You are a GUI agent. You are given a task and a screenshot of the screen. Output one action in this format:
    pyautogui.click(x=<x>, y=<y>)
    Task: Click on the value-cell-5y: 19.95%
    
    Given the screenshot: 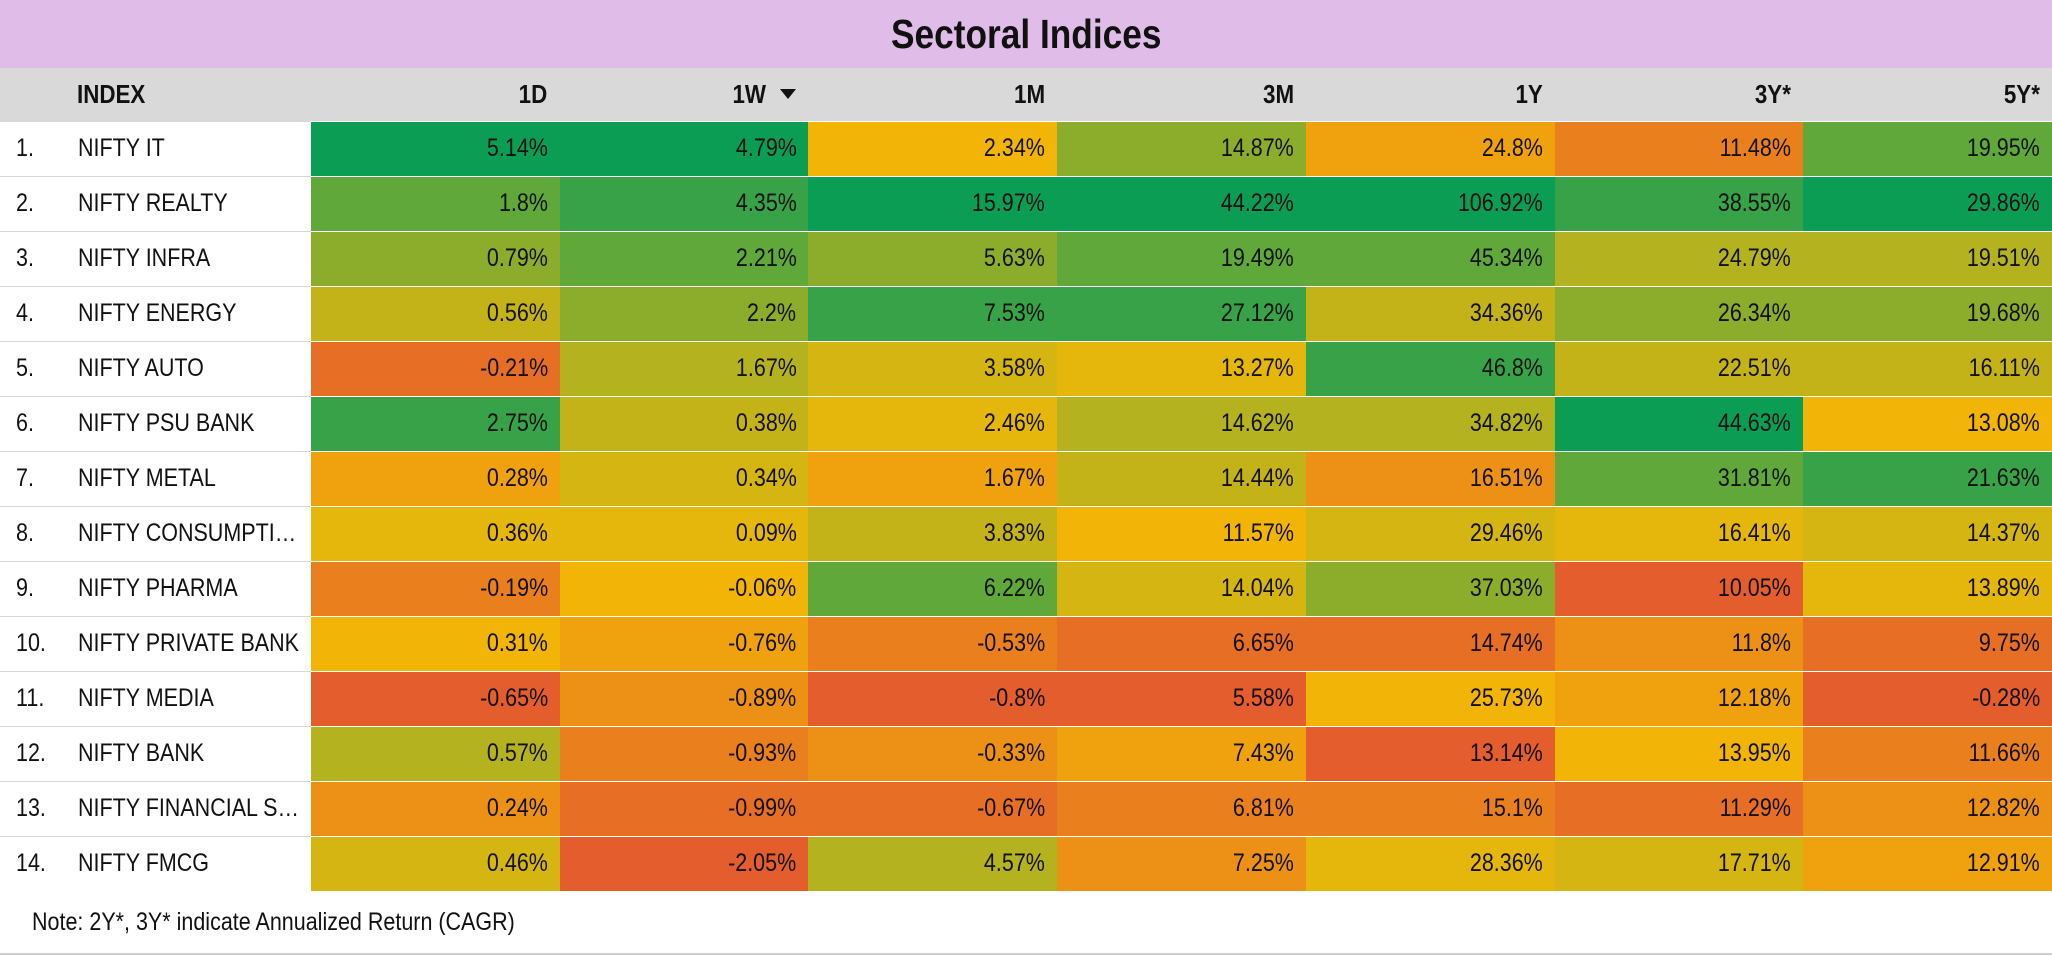 What is the action you would take?
    pyautogui.click(x=1927, y=148)
    